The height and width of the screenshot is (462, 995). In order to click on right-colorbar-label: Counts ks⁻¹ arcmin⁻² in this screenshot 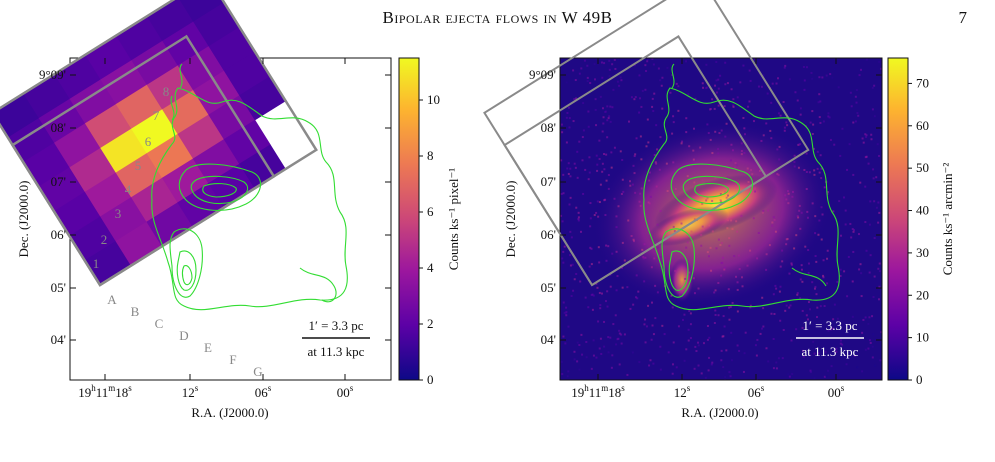, I will do `click(947, 219)`.